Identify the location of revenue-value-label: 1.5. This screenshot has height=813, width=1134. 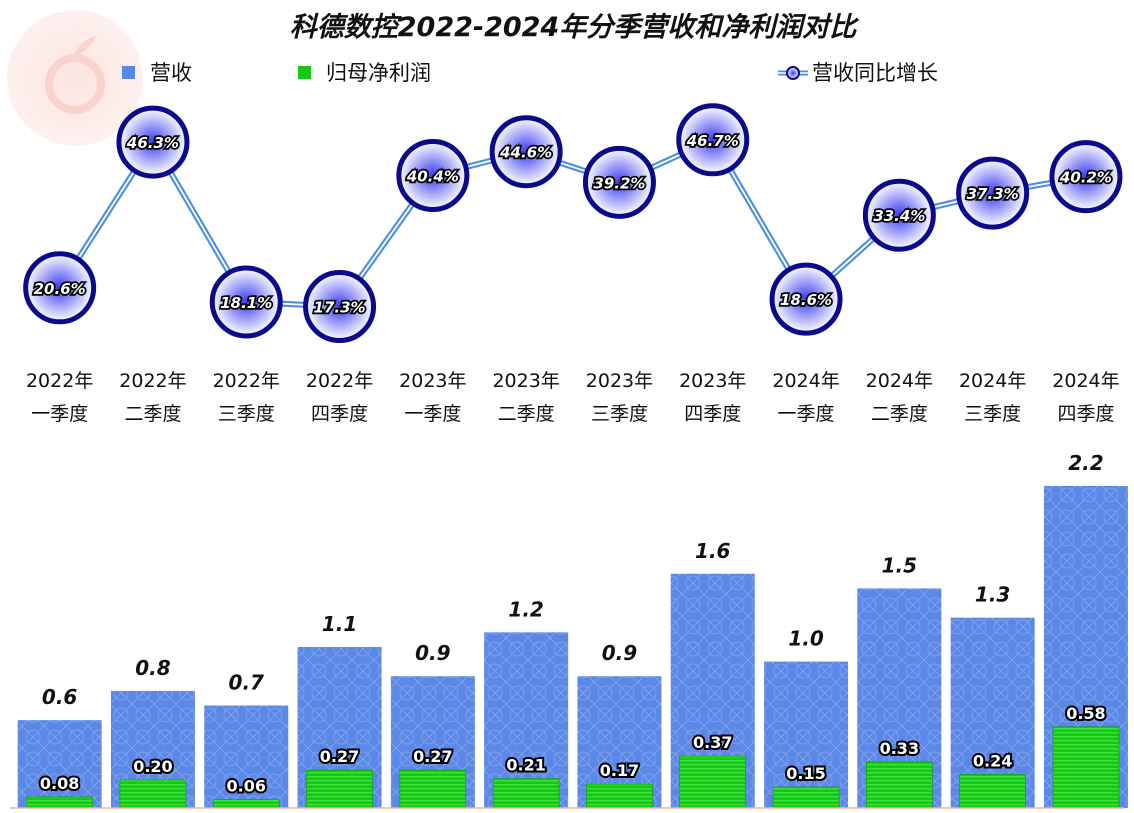
(899, 565).